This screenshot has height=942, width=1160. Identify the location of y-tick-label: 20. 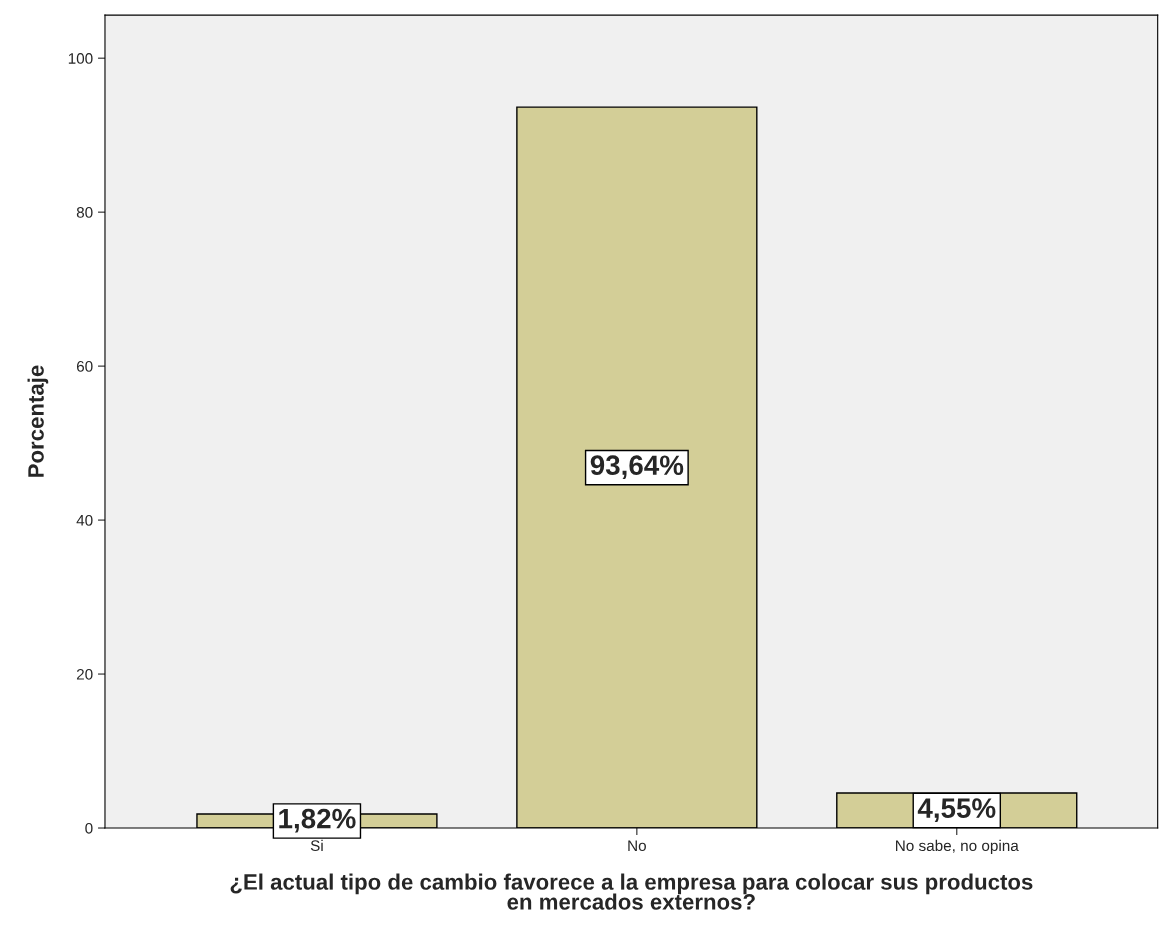
(84, 674).